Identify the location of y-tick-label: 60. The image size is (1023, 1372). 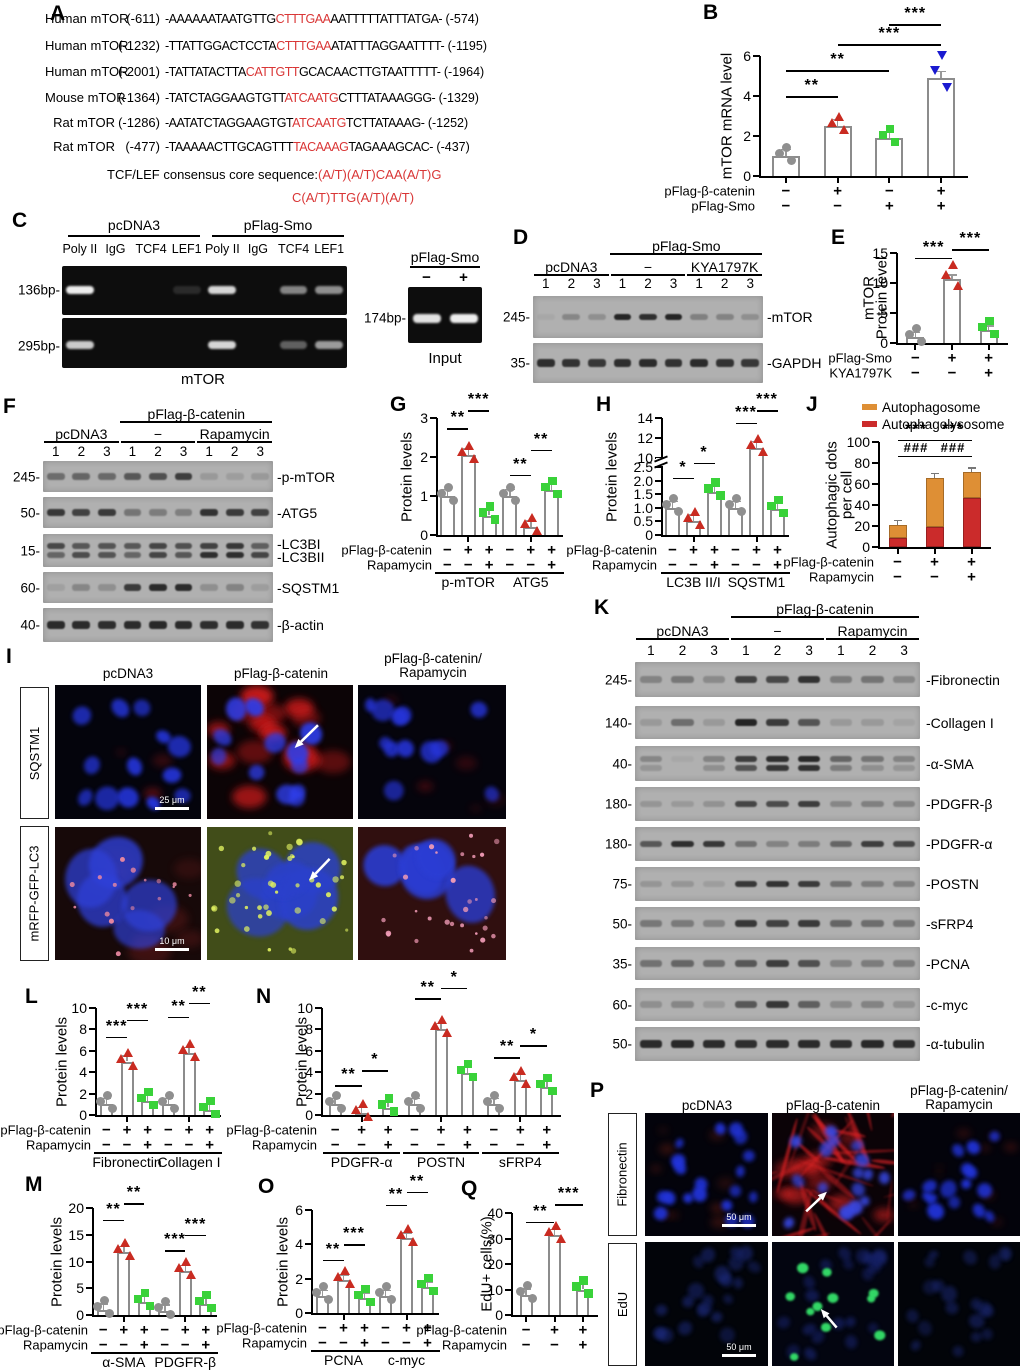
(862, 484).